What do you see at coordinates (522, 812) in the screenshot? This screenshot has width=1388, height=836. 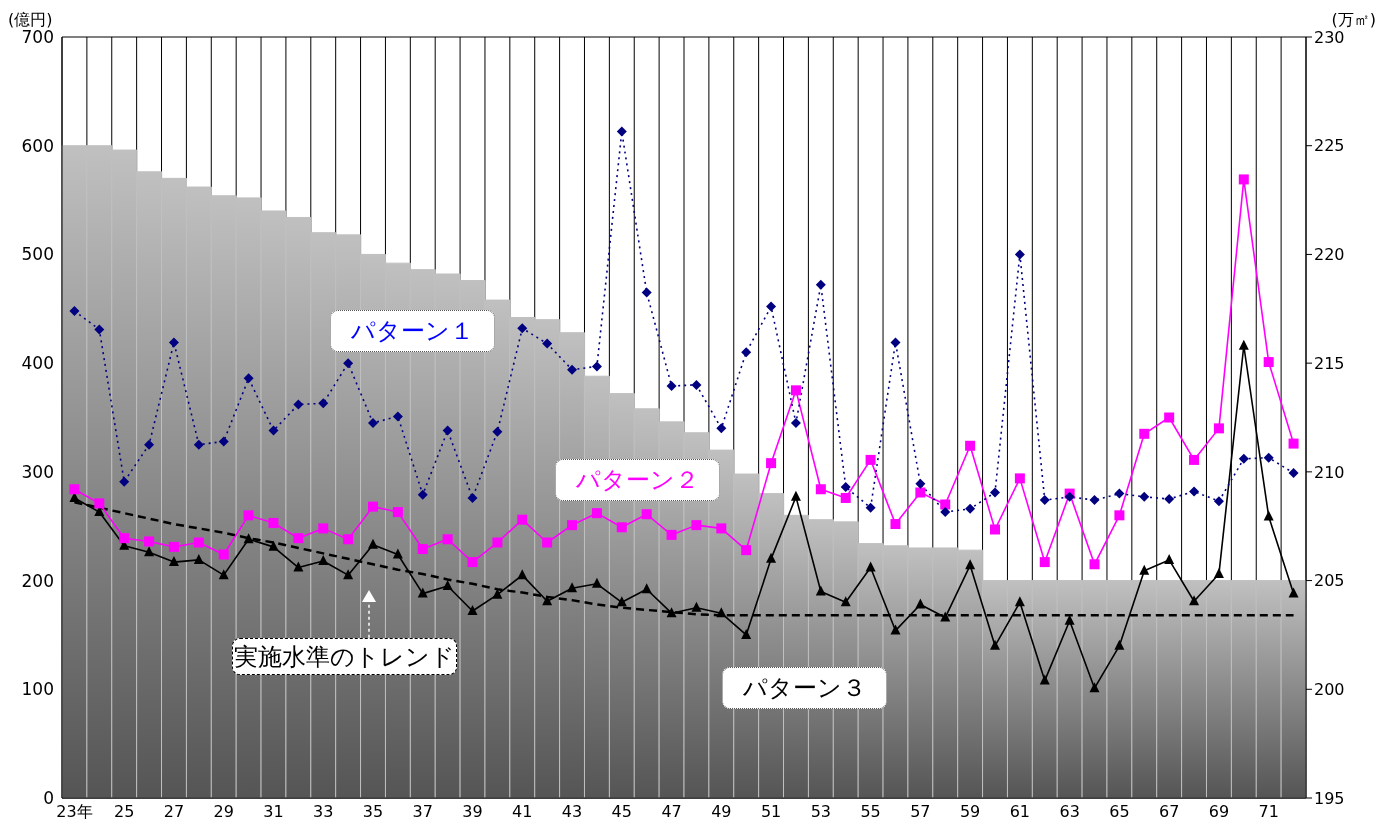 I see `x-tick-label: 41` at bounding box center [522, 812].